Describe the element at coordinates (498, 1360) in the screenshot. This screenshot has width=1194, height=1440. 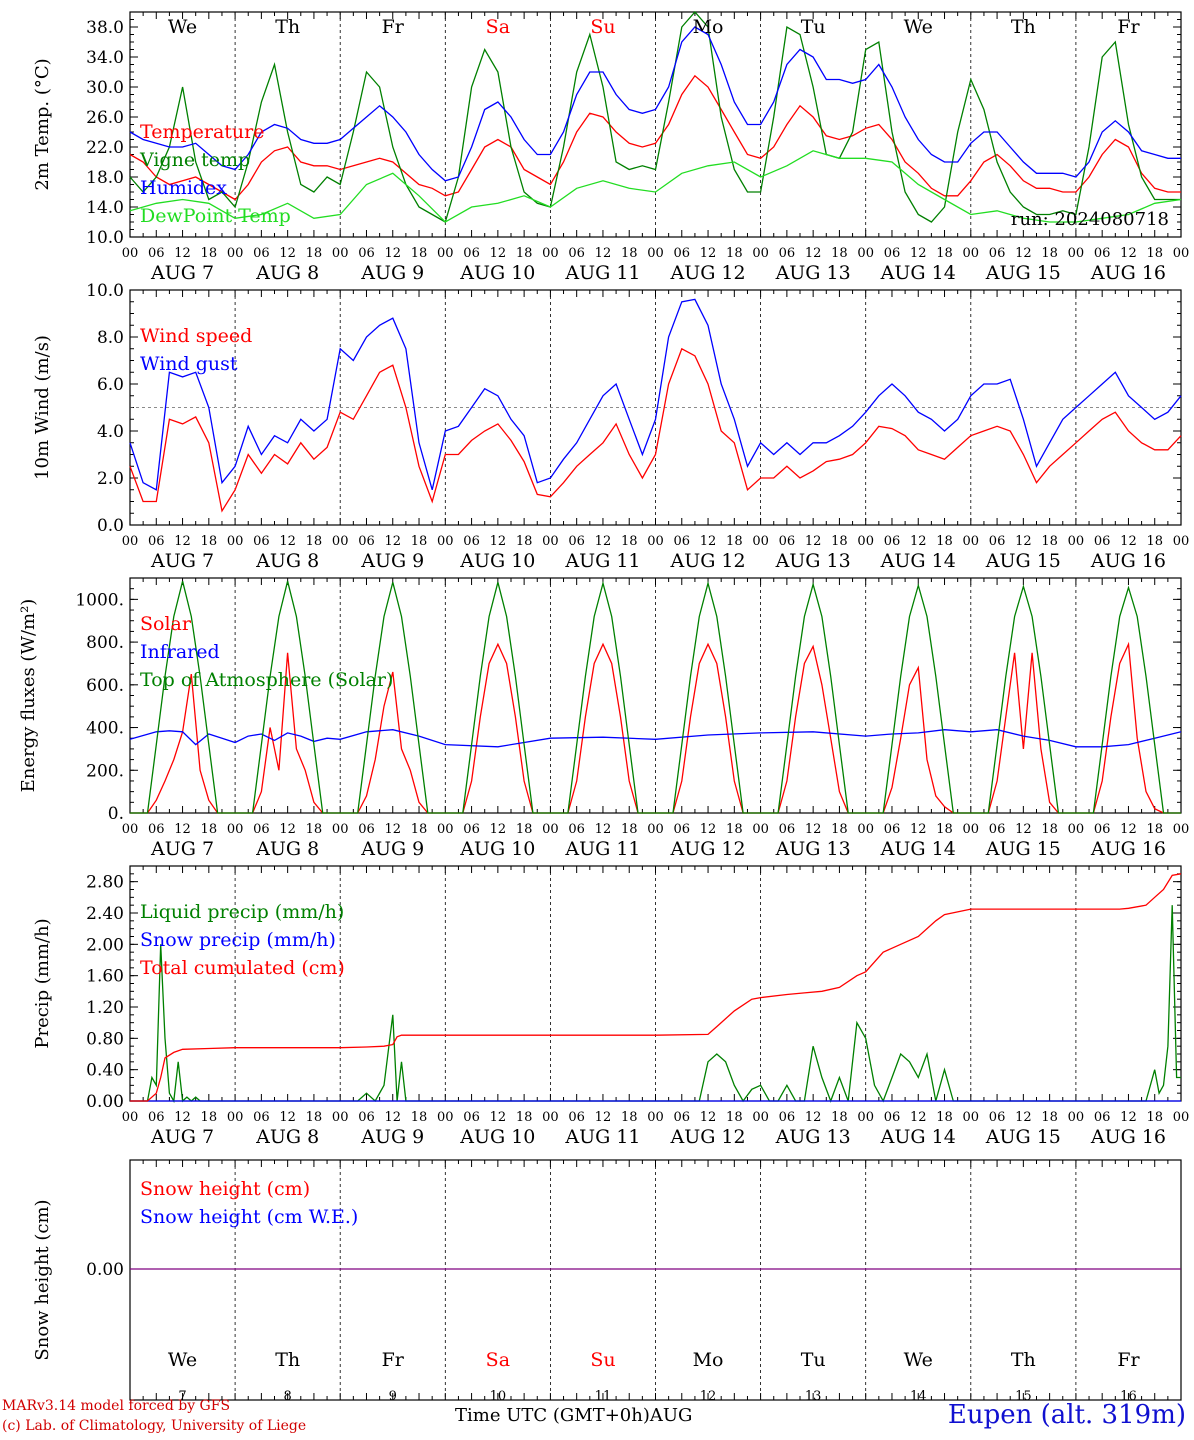
I see `weekday-label-bottom: Sa` at that location.